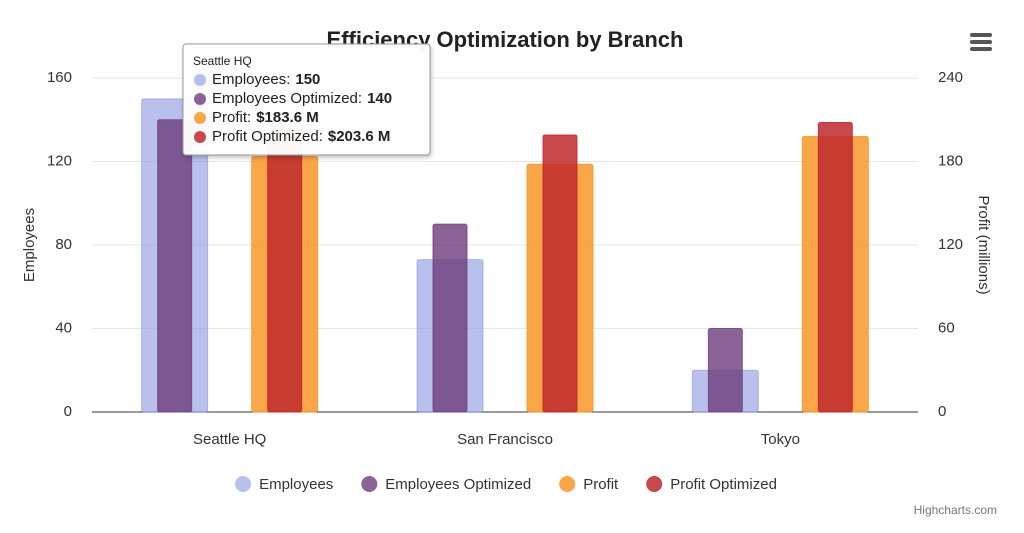 The width and height of the screenshot is (1024, 533). What do you see at coordinates (251, 79) in the screenshot?
I see `tooltip-label: Employees:` at bounding box center [251, 79].